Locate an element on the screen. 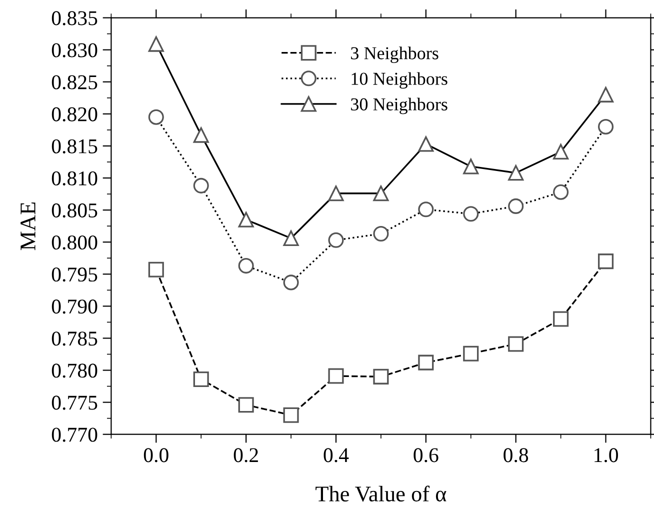  y-tick-label: 0.785 is located at coordinates (75, 339).